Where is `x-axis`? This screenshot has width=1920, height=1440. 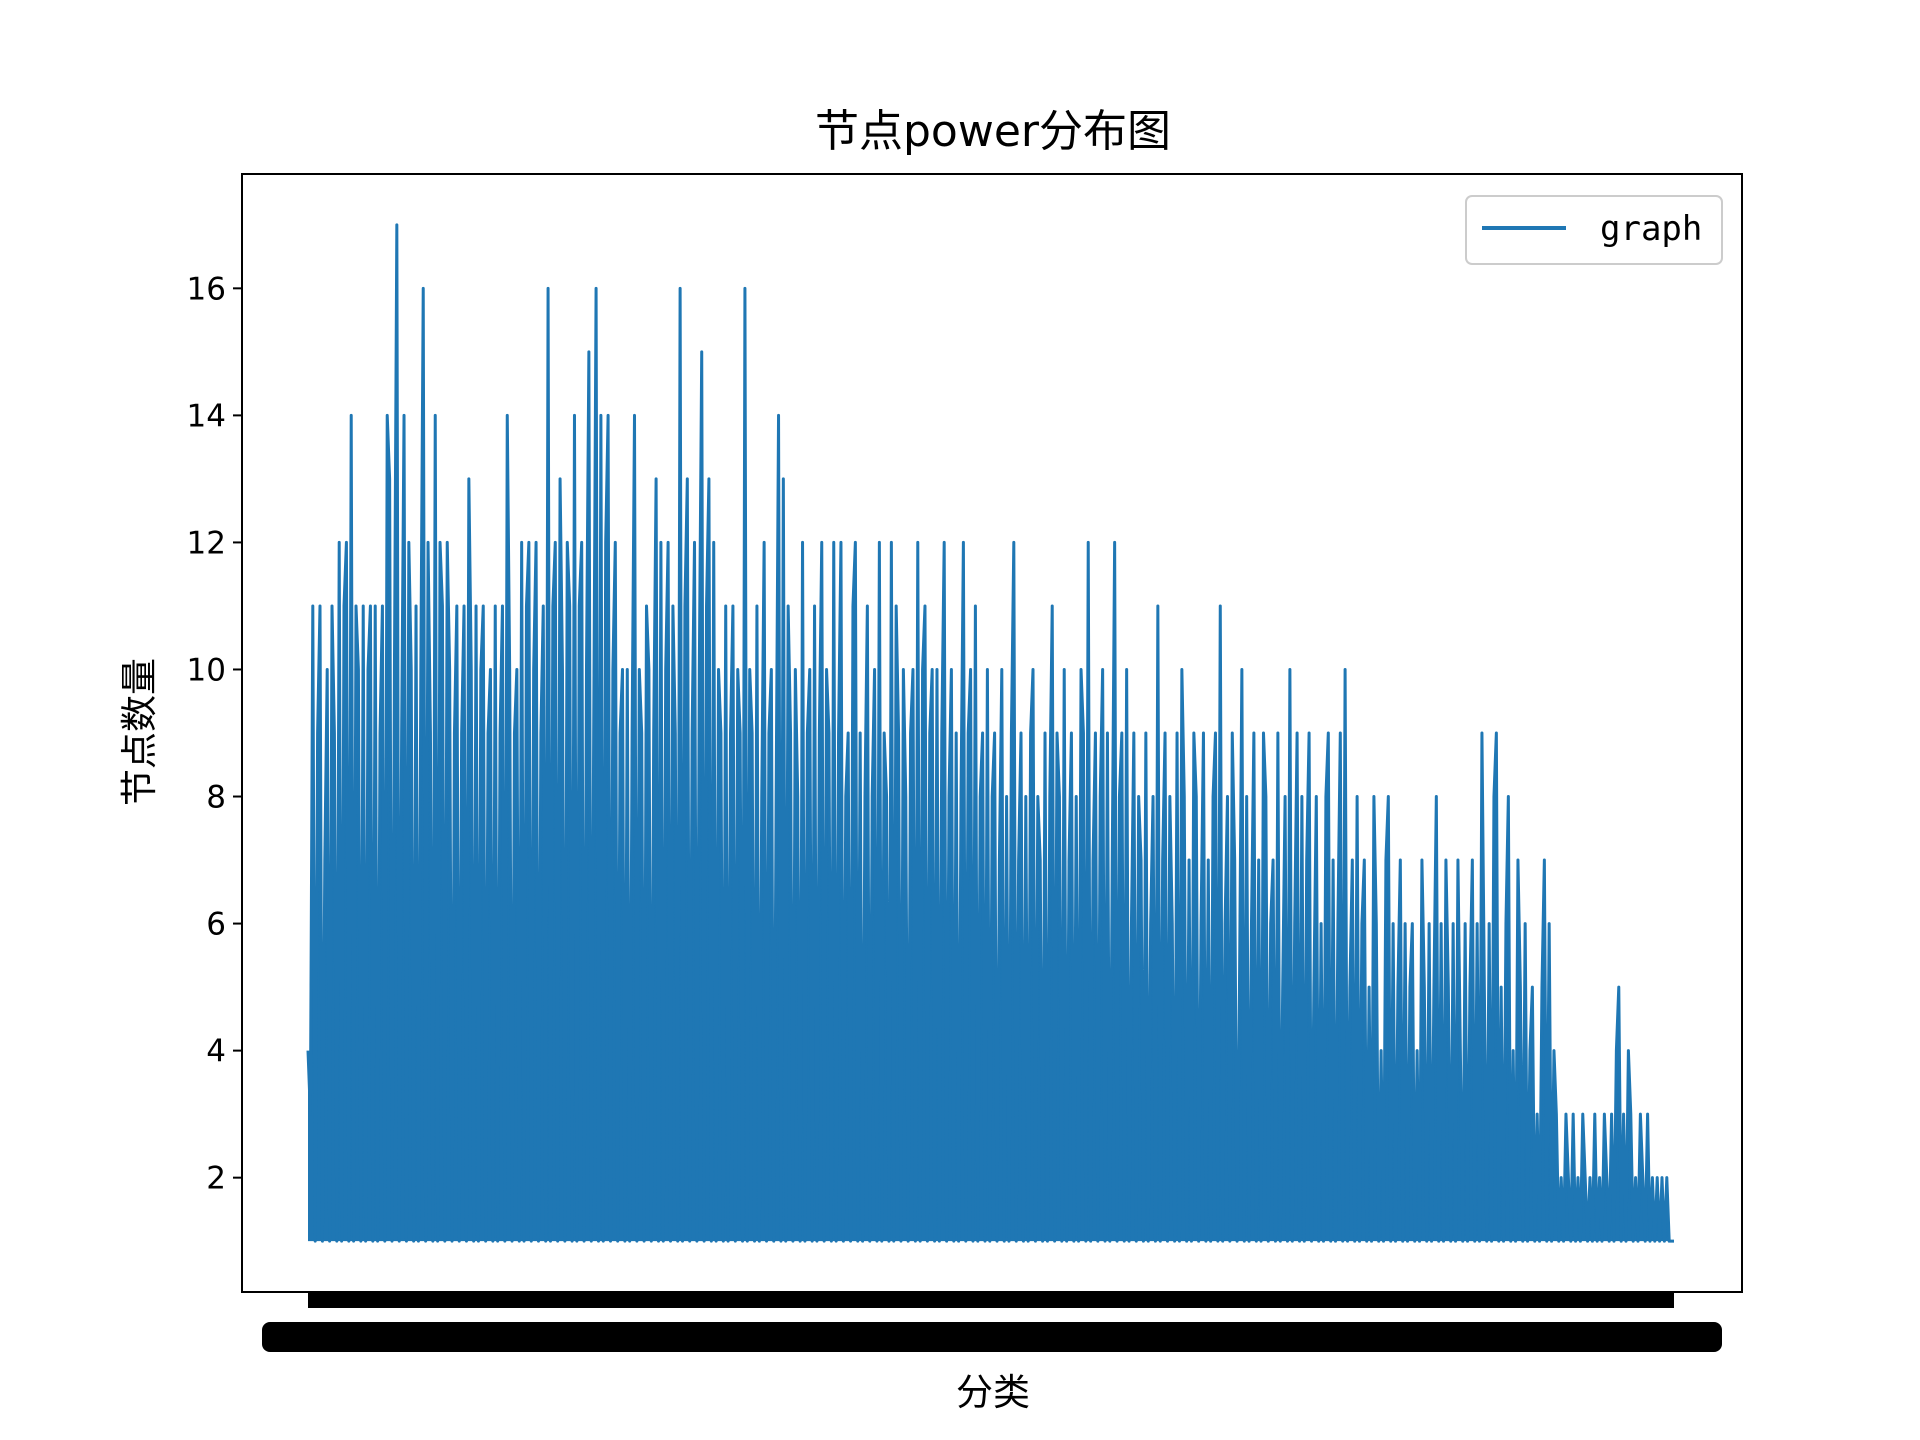 x-axis is located at coordinates (992, 1322).